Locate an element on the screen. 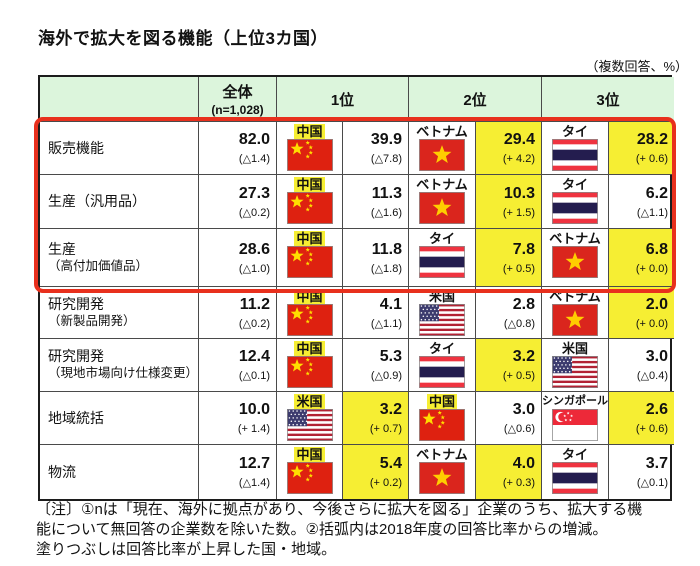 Image resolution: width=700 pixels, height=566 pixels. function-label-line1: 販売機能 is located at coordinates (76, 147).